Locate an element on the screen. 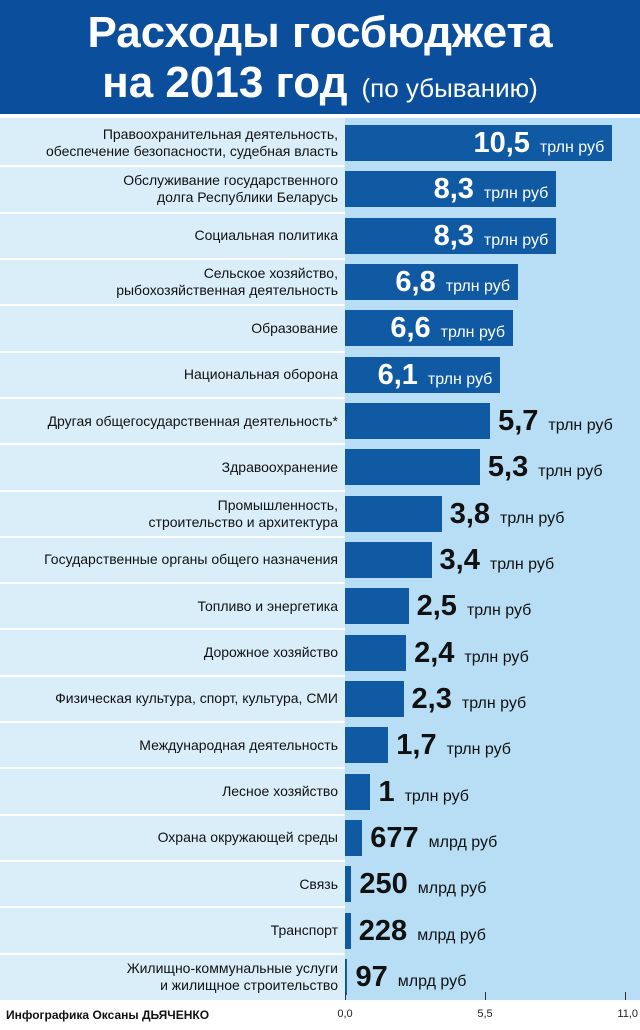 The width and height of the screenshot is (640, 1030). value-label: 10,5 трлн руб is located at coordinates (538, 143).